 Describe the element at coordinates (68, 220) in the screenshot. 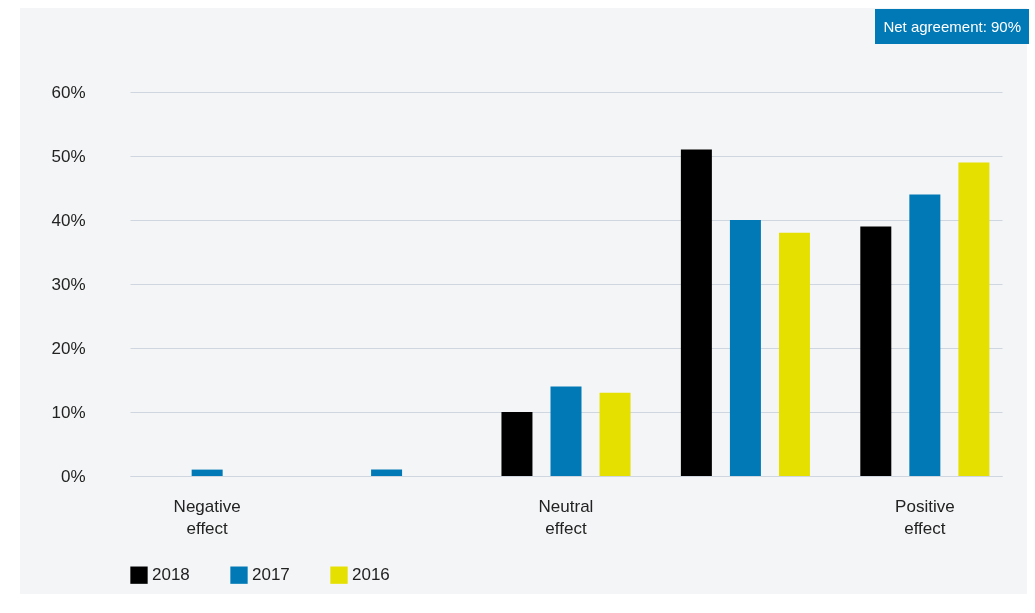

I see `y-tick-label: 40%` at that location.